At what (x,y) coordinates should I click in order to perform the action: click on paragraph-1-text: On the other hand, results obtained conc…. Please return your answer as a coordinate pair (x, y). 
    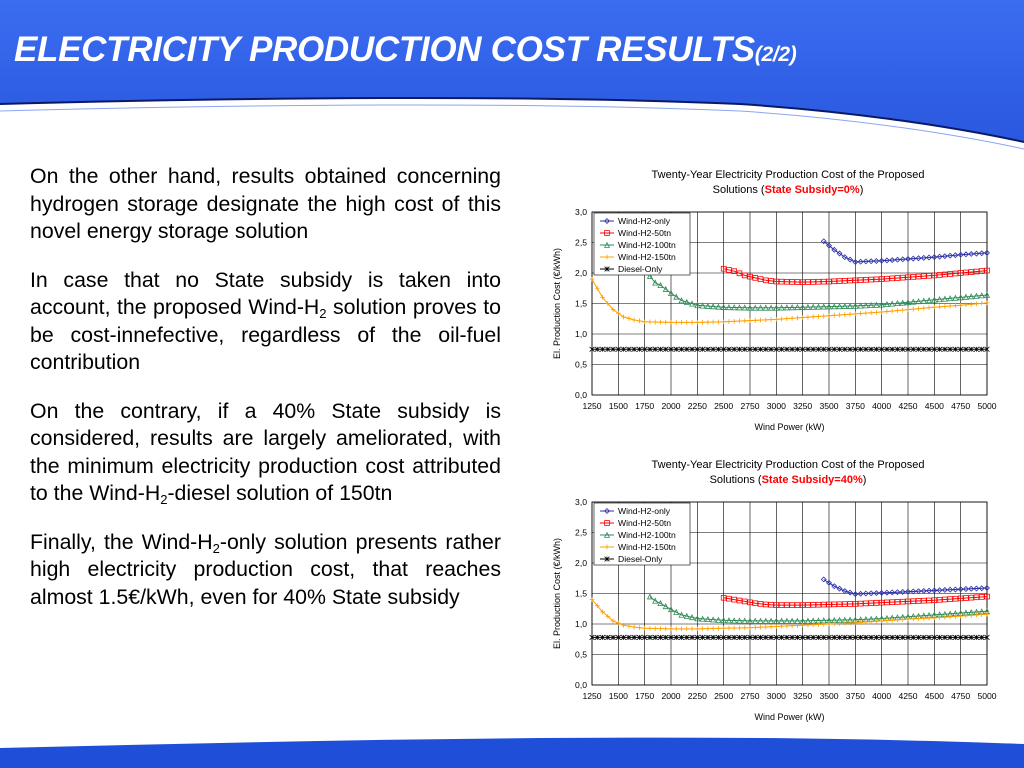
    Looking at the image, I should click on (265, 203).